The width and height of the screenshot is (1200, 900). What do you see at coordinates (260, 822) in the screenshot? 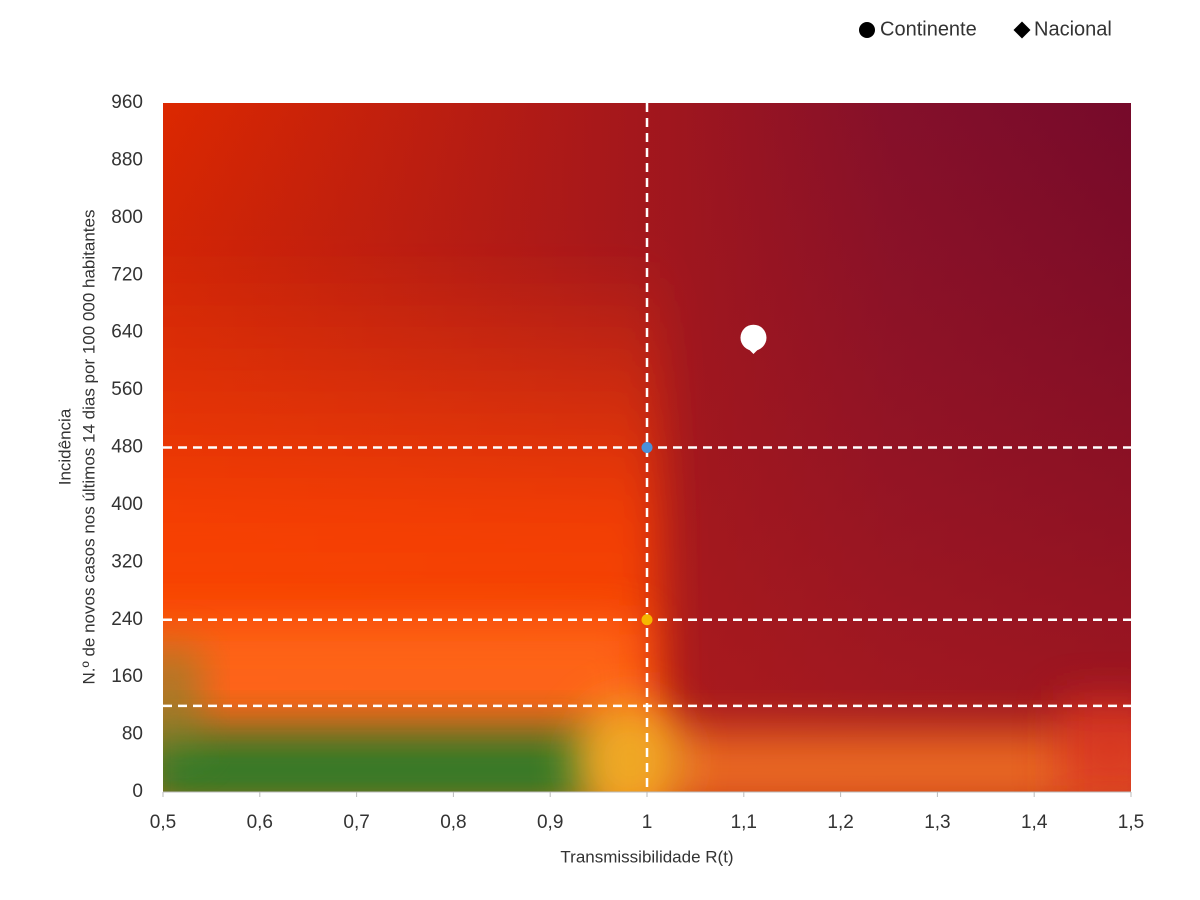
I see `x-tick-label: 0,6` at bounding box center [260, 822].